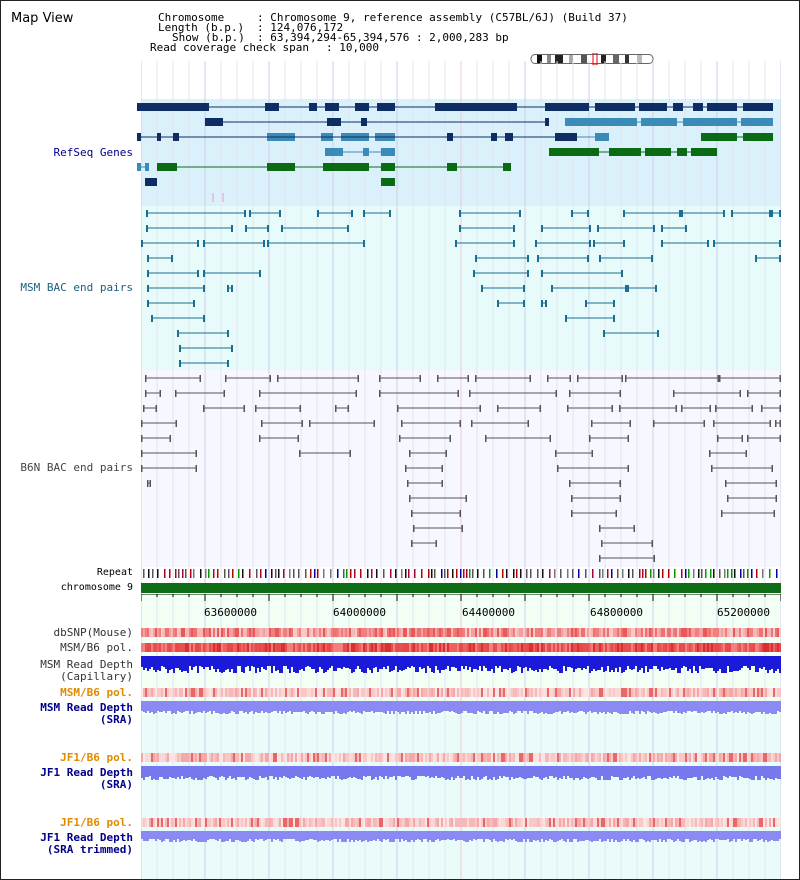  I want to click on track-label-b6n-bac: B6N BAC end pairs, so click(76, 467).